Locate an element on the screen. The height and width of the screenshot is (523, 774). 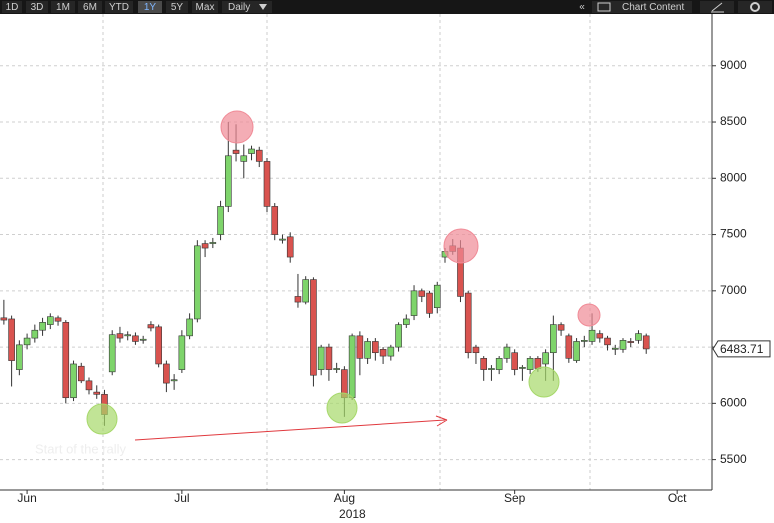
range-button: 6M is located at coordinates (90, 7).